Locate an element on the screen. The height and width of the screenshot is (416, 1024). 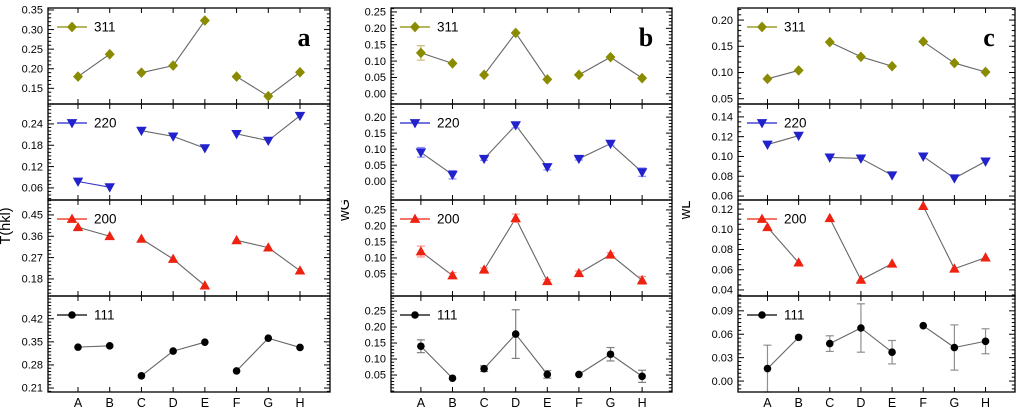
error-bars is located at coordinates (531, 150).